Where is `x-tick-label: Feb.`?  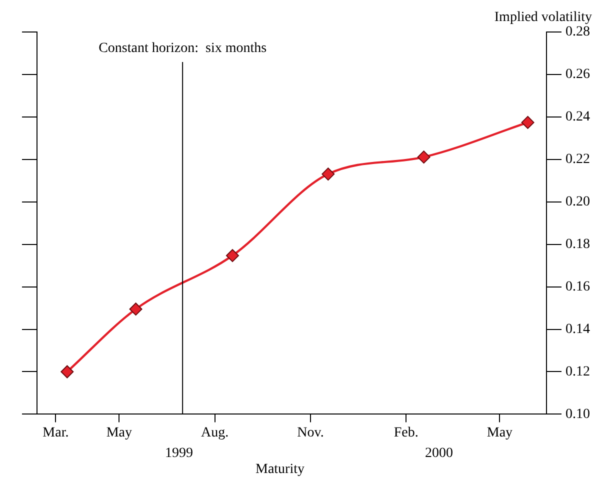 x-tick-label: Feb. is located at coordinates (406, 432).